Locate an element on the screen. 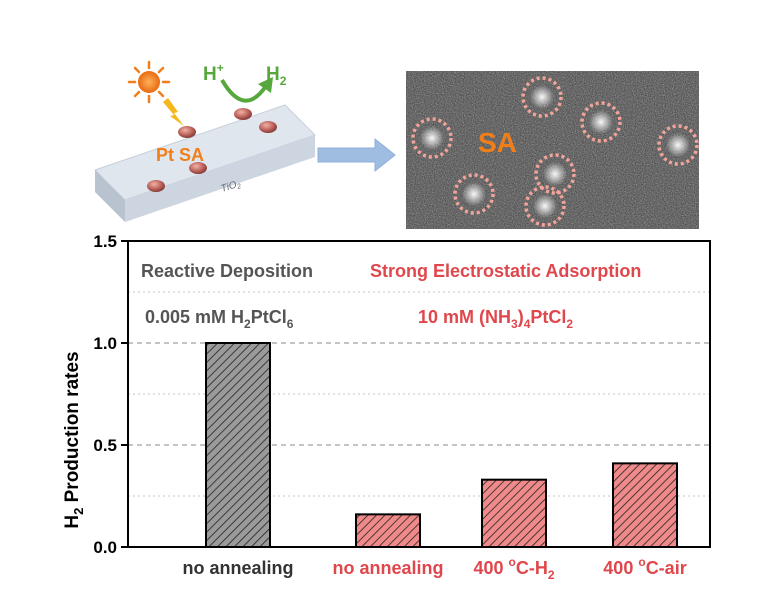 This screenshot has height=605, width=764. pt-sa-label: Pt SA is located at coordinates (180, 155).